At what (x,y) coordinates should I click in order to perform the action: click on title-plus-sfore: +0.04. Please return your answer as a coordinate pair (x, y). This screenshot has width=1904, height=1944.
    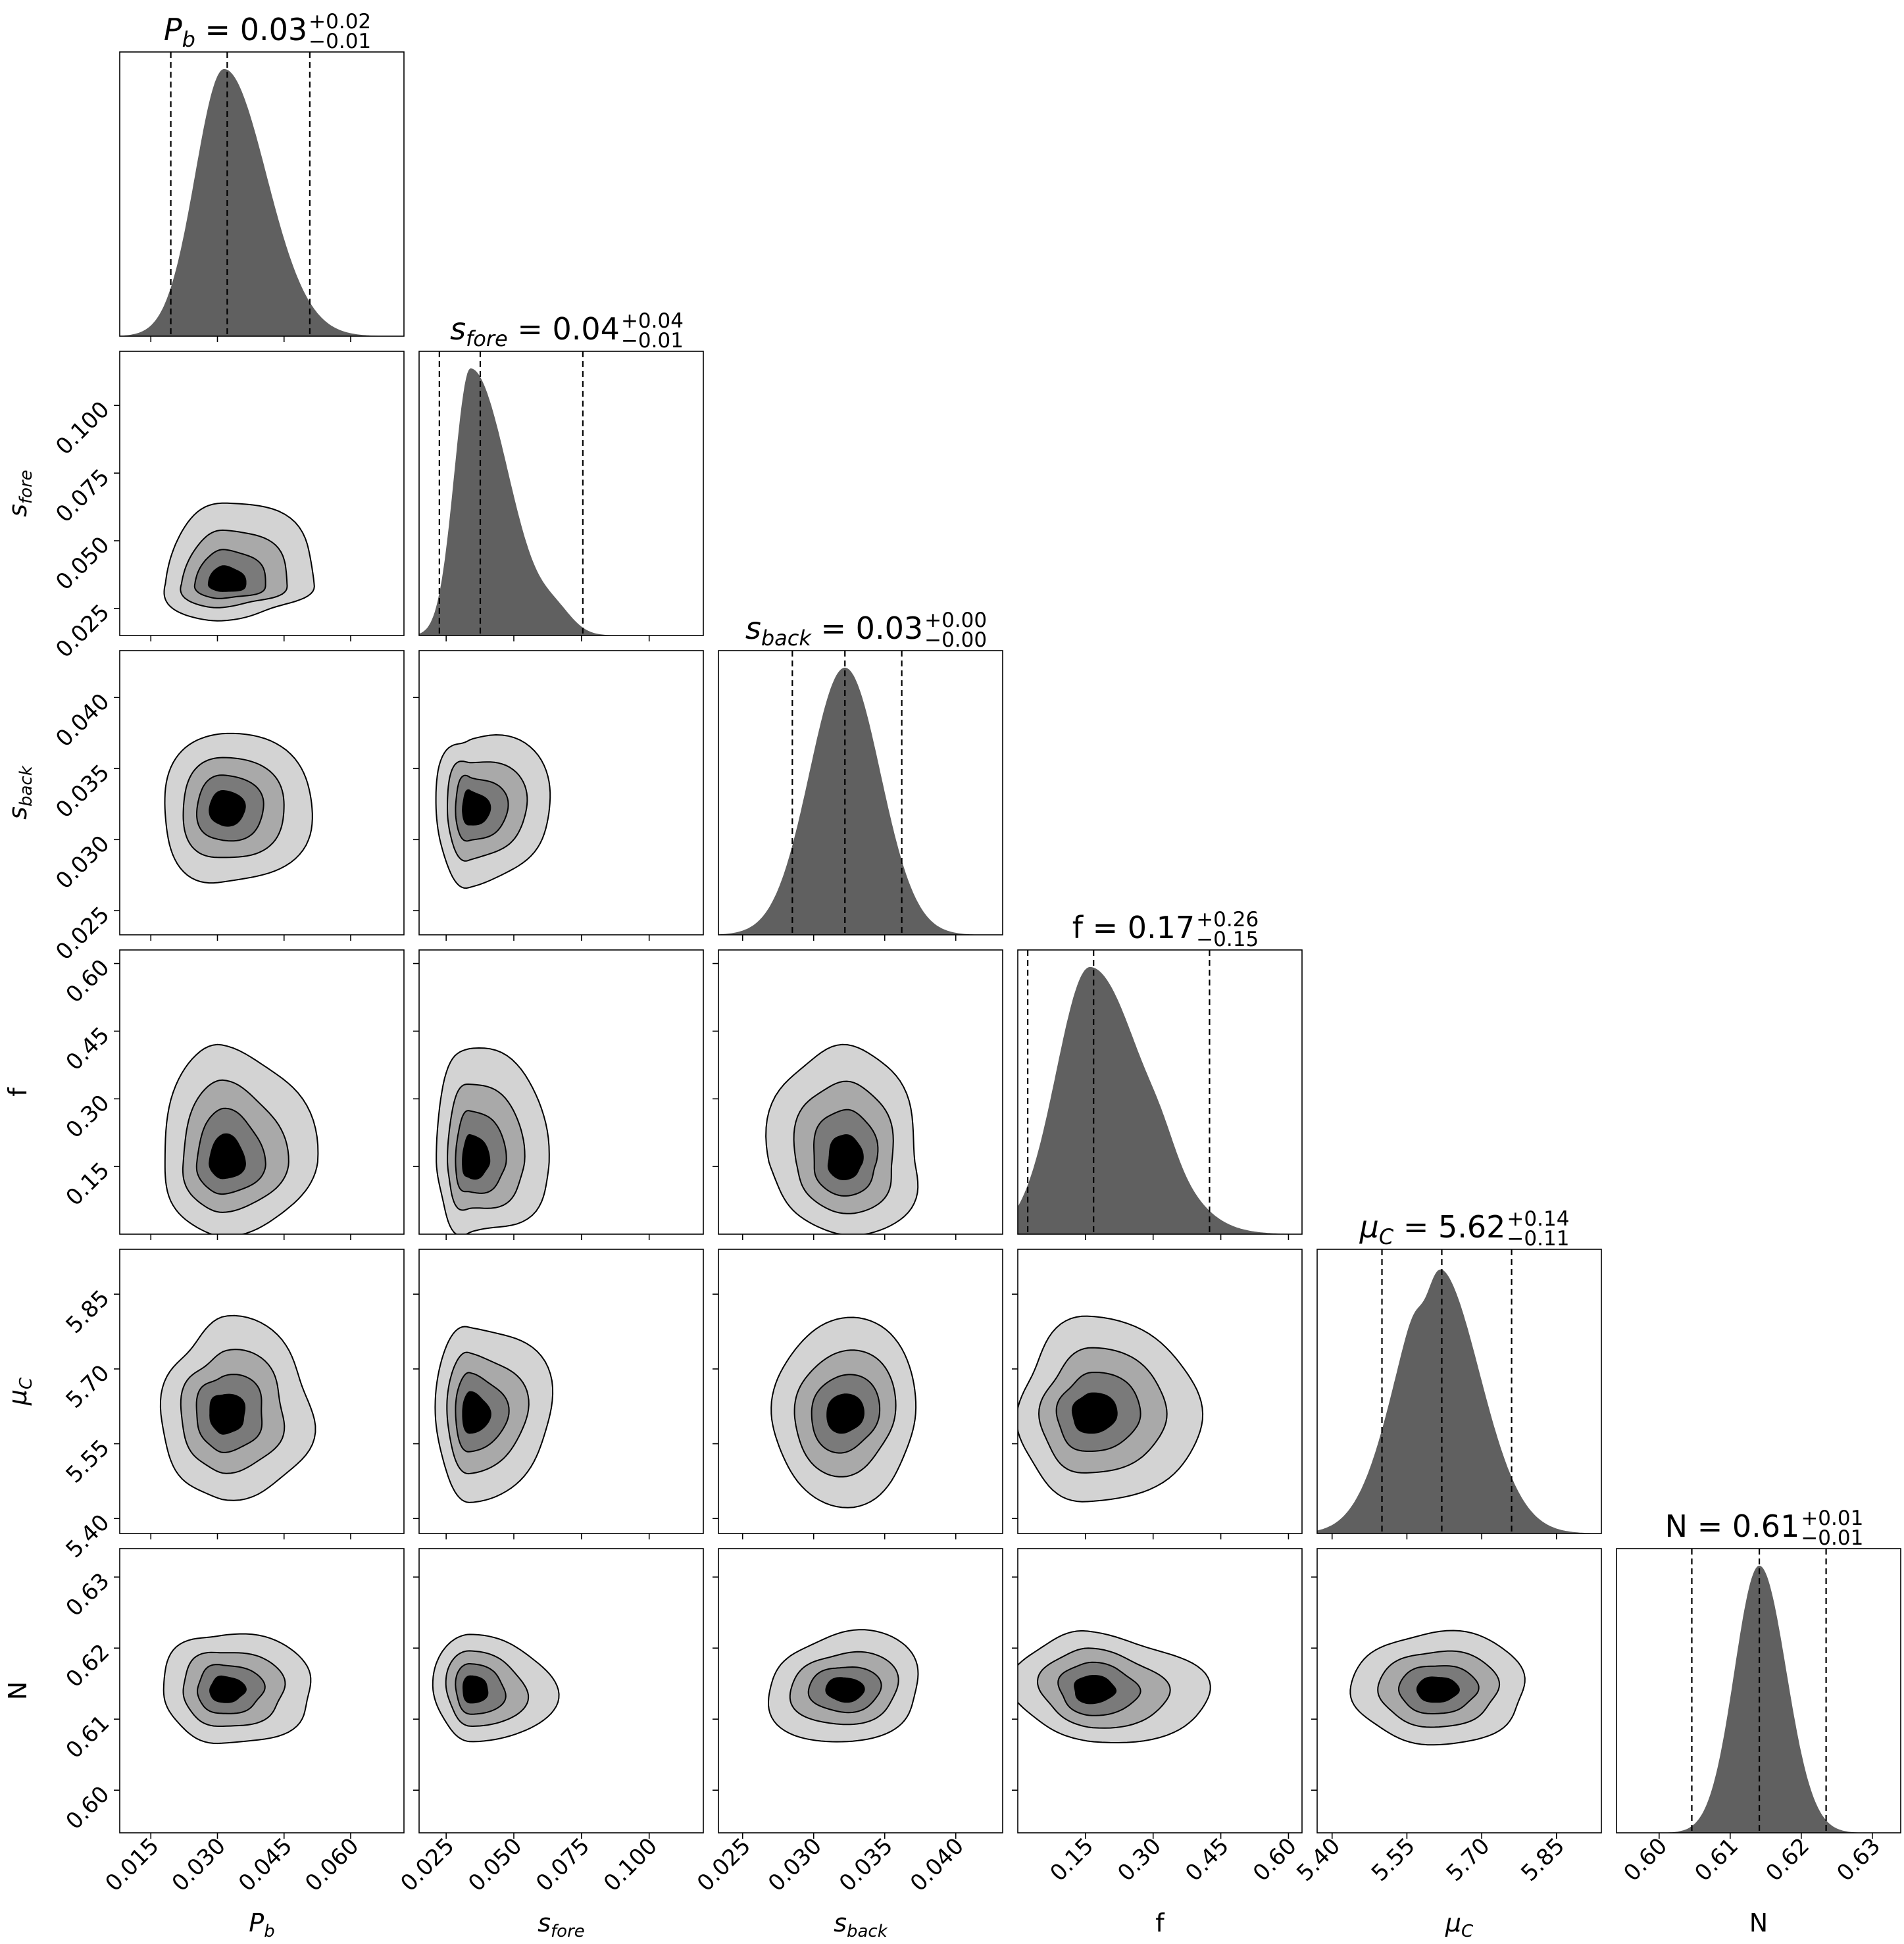
    Looking at the image, I should click on (652, 321).